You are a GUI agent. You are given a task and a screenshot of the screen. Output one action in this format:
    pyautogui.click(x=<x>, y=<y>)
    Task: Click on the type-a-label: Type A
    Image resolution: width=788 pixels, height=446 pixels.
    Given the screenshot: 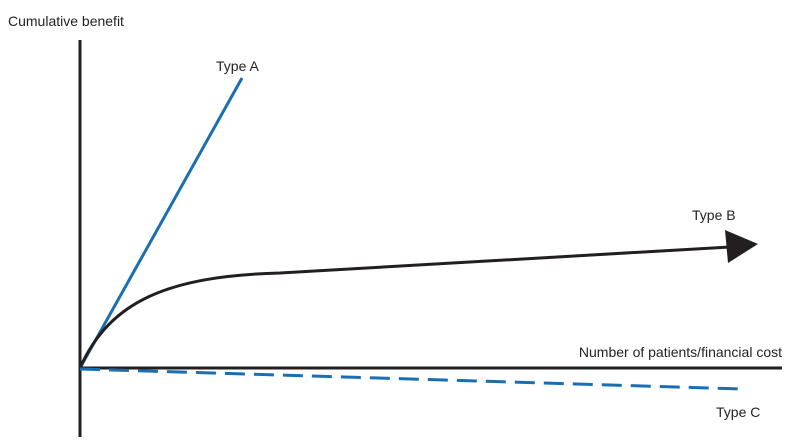 What is the action you would take?
    pyautogui.click(x=237, y=66)
    